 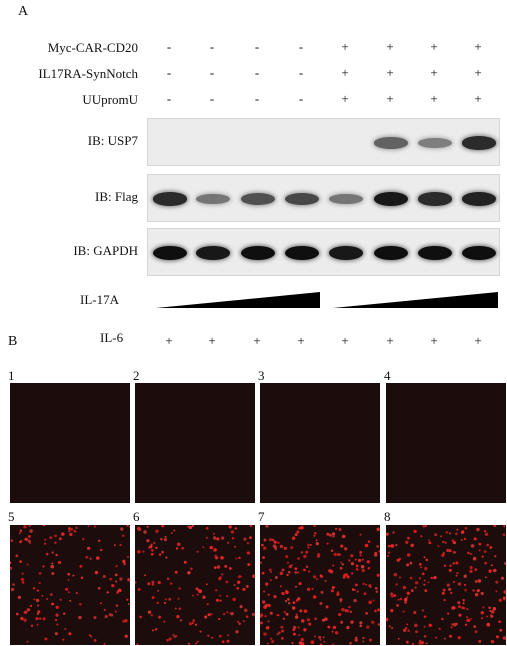 I want to click on condition-label: Myc-CAR-CD20, so click(x=92, y=47).